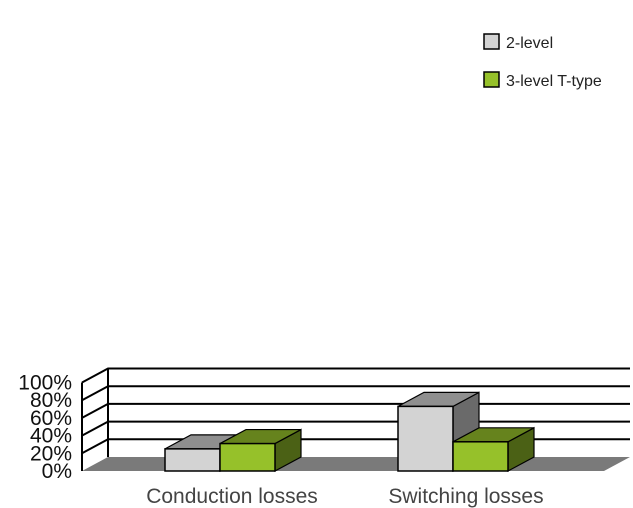 Image resolution: width=633 pixels, height=508 pixels. Describe the element at coordinates (232, 496) in the screenshot. I see `x-tick-label: Conduction losses` at that location.